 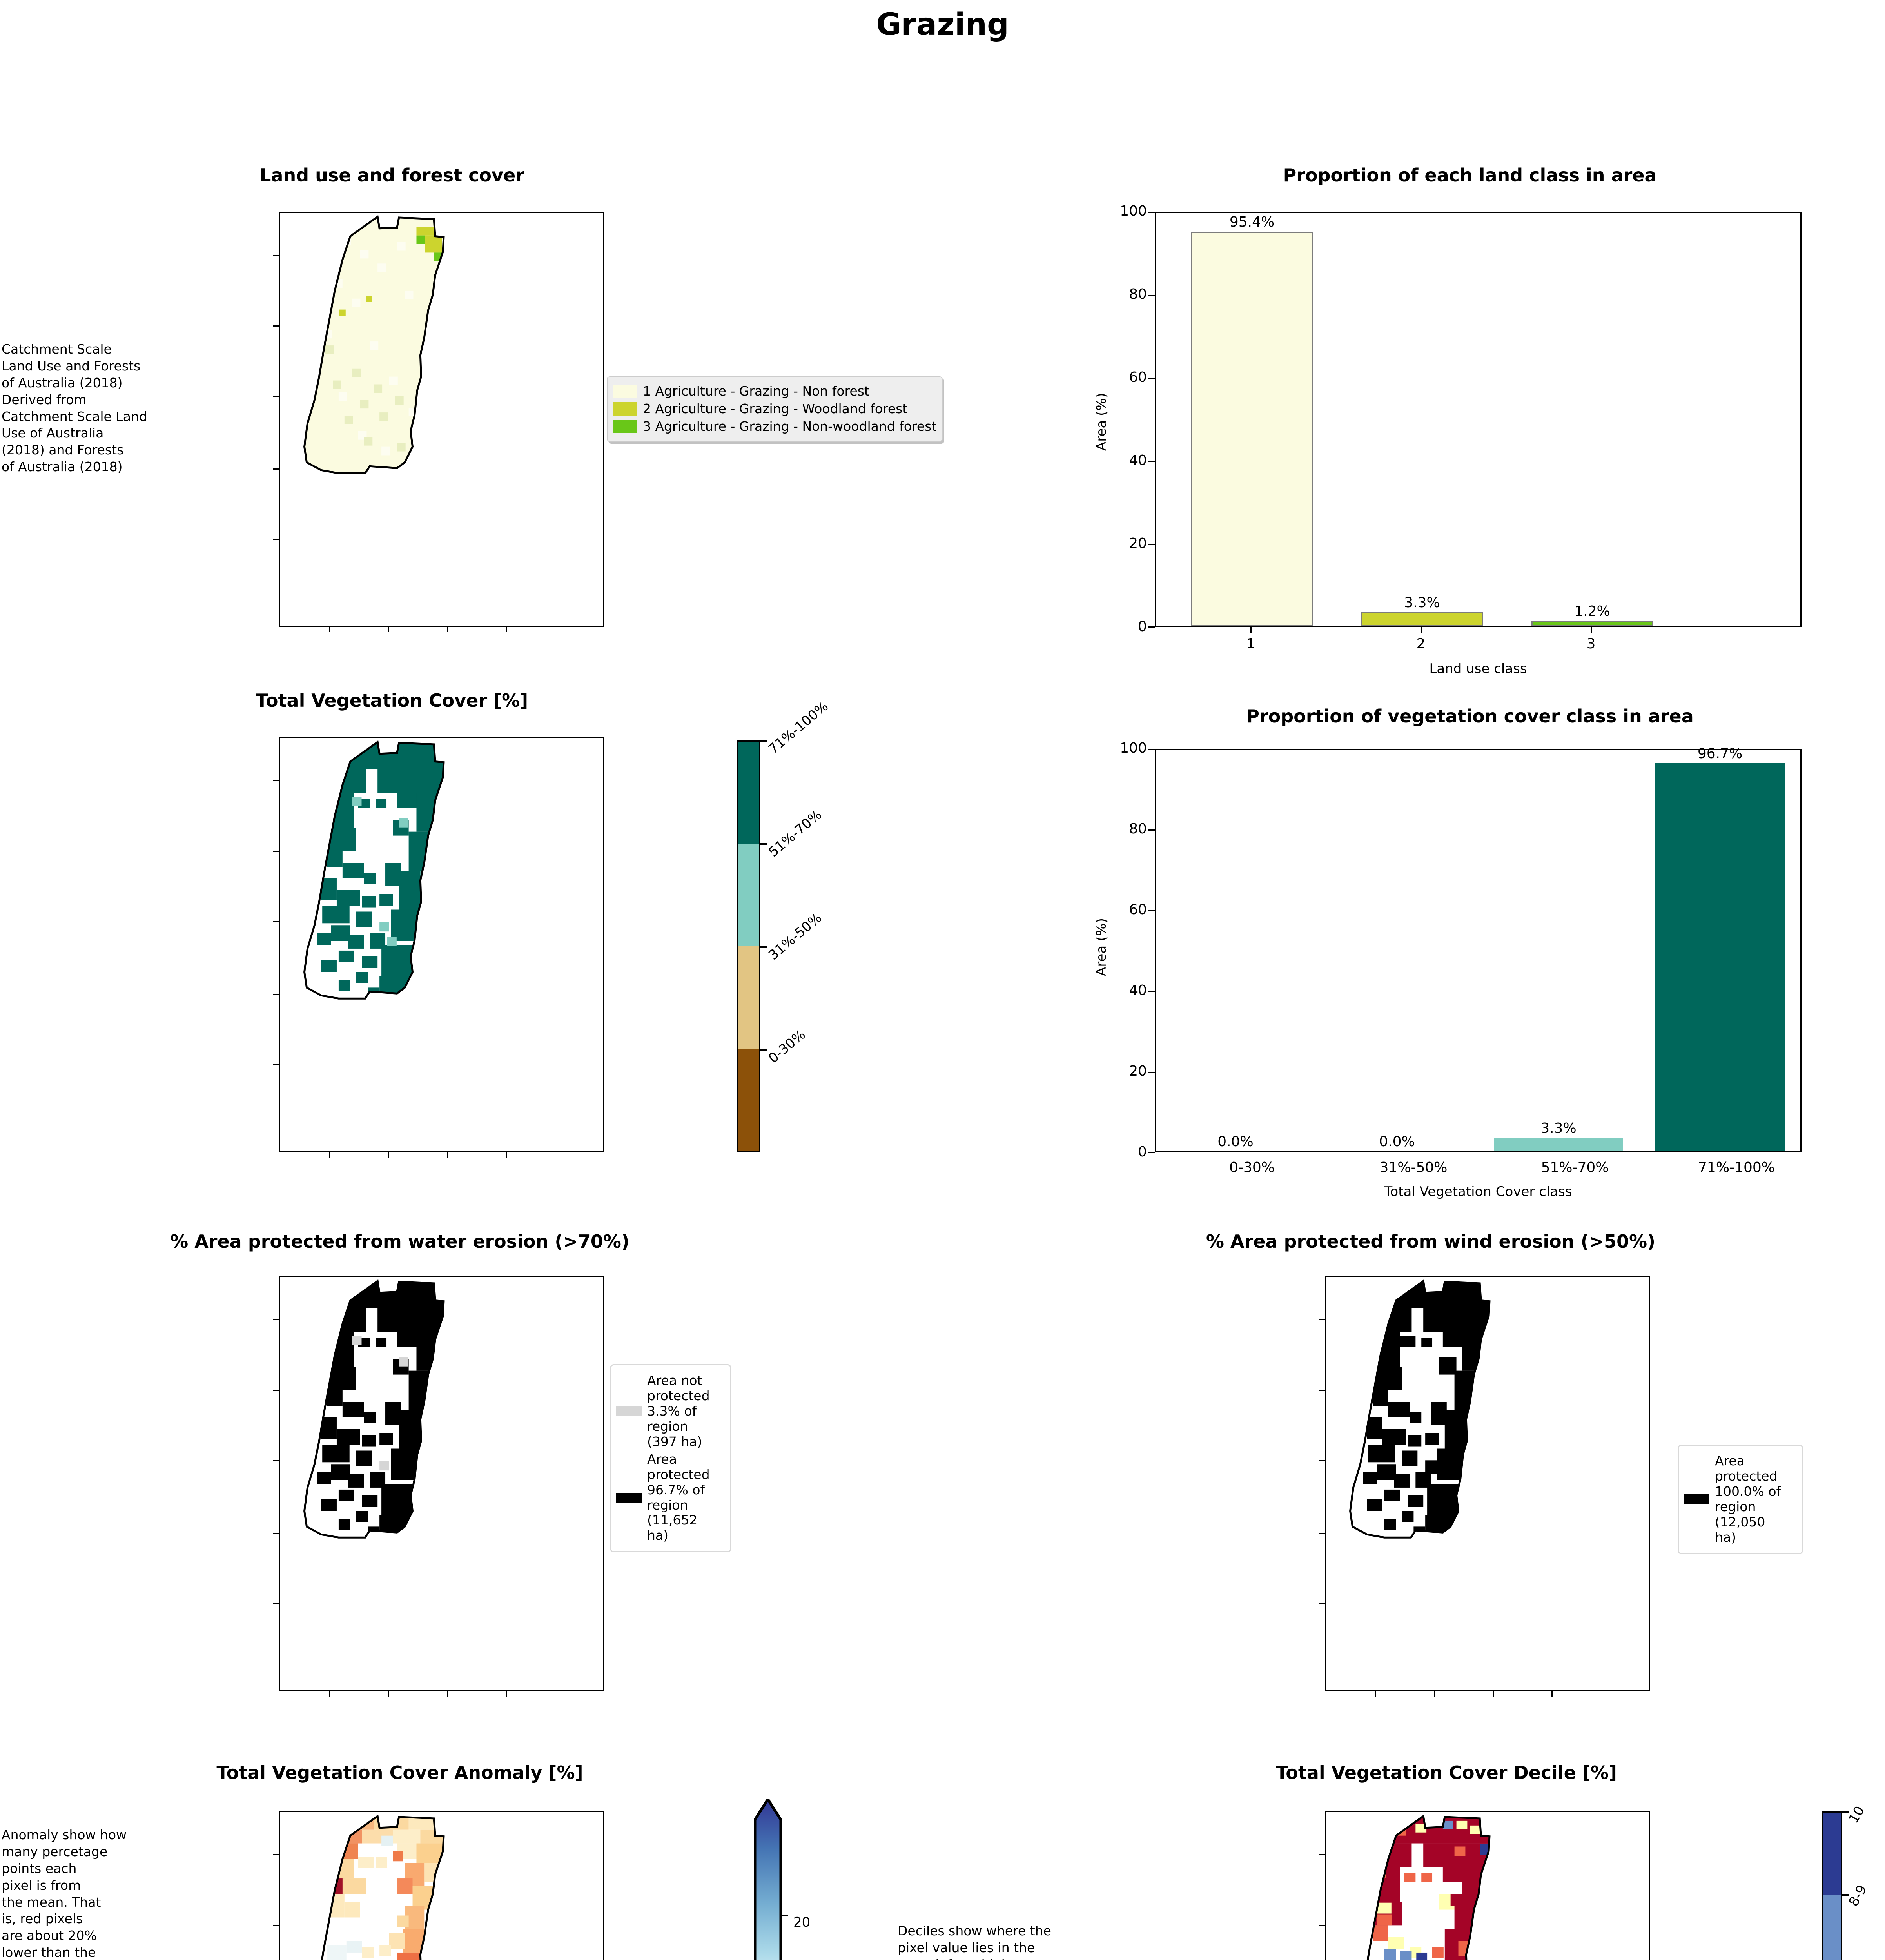 I want to click on legend-label-class1: 1 Agriculture - Grazing - Non forest, so click(x=756, y=391).